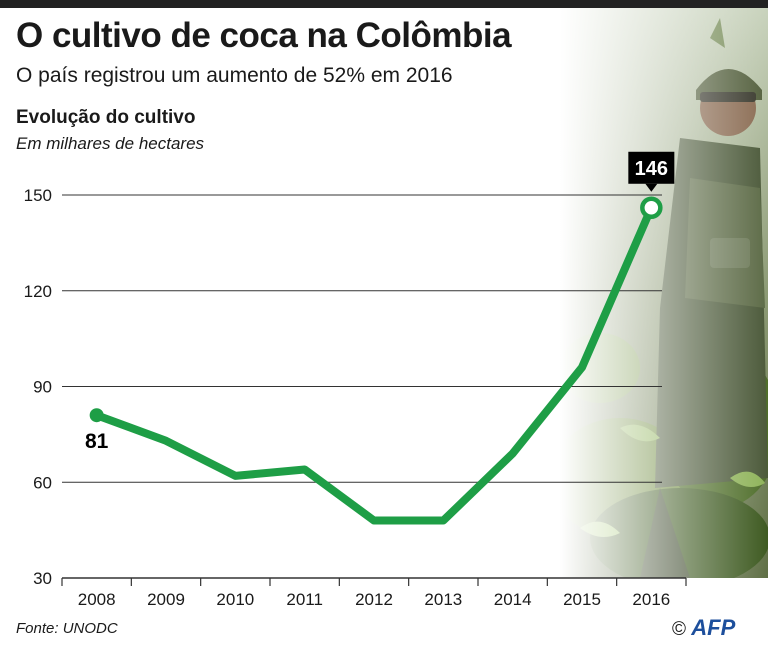 The width and height of the screenshot is (768, 650). What do you see at coordinates (374, 599) in the screenshot?
I see `x-tick-label: 2012` at bounding box center [374, 599].